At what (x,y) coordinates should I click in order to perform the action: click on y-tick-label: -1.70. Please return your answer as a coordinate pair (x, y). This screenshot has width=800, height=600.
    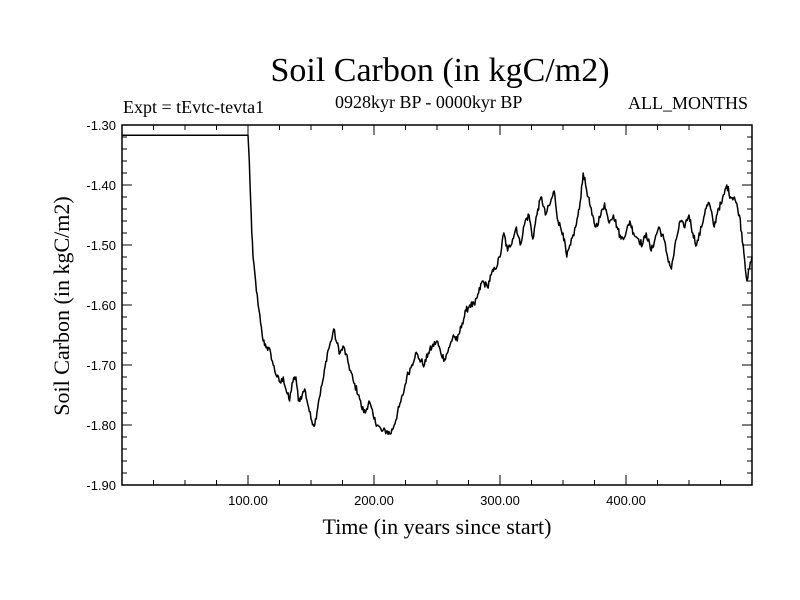
    Looking at the image, I should click on (101, 365).